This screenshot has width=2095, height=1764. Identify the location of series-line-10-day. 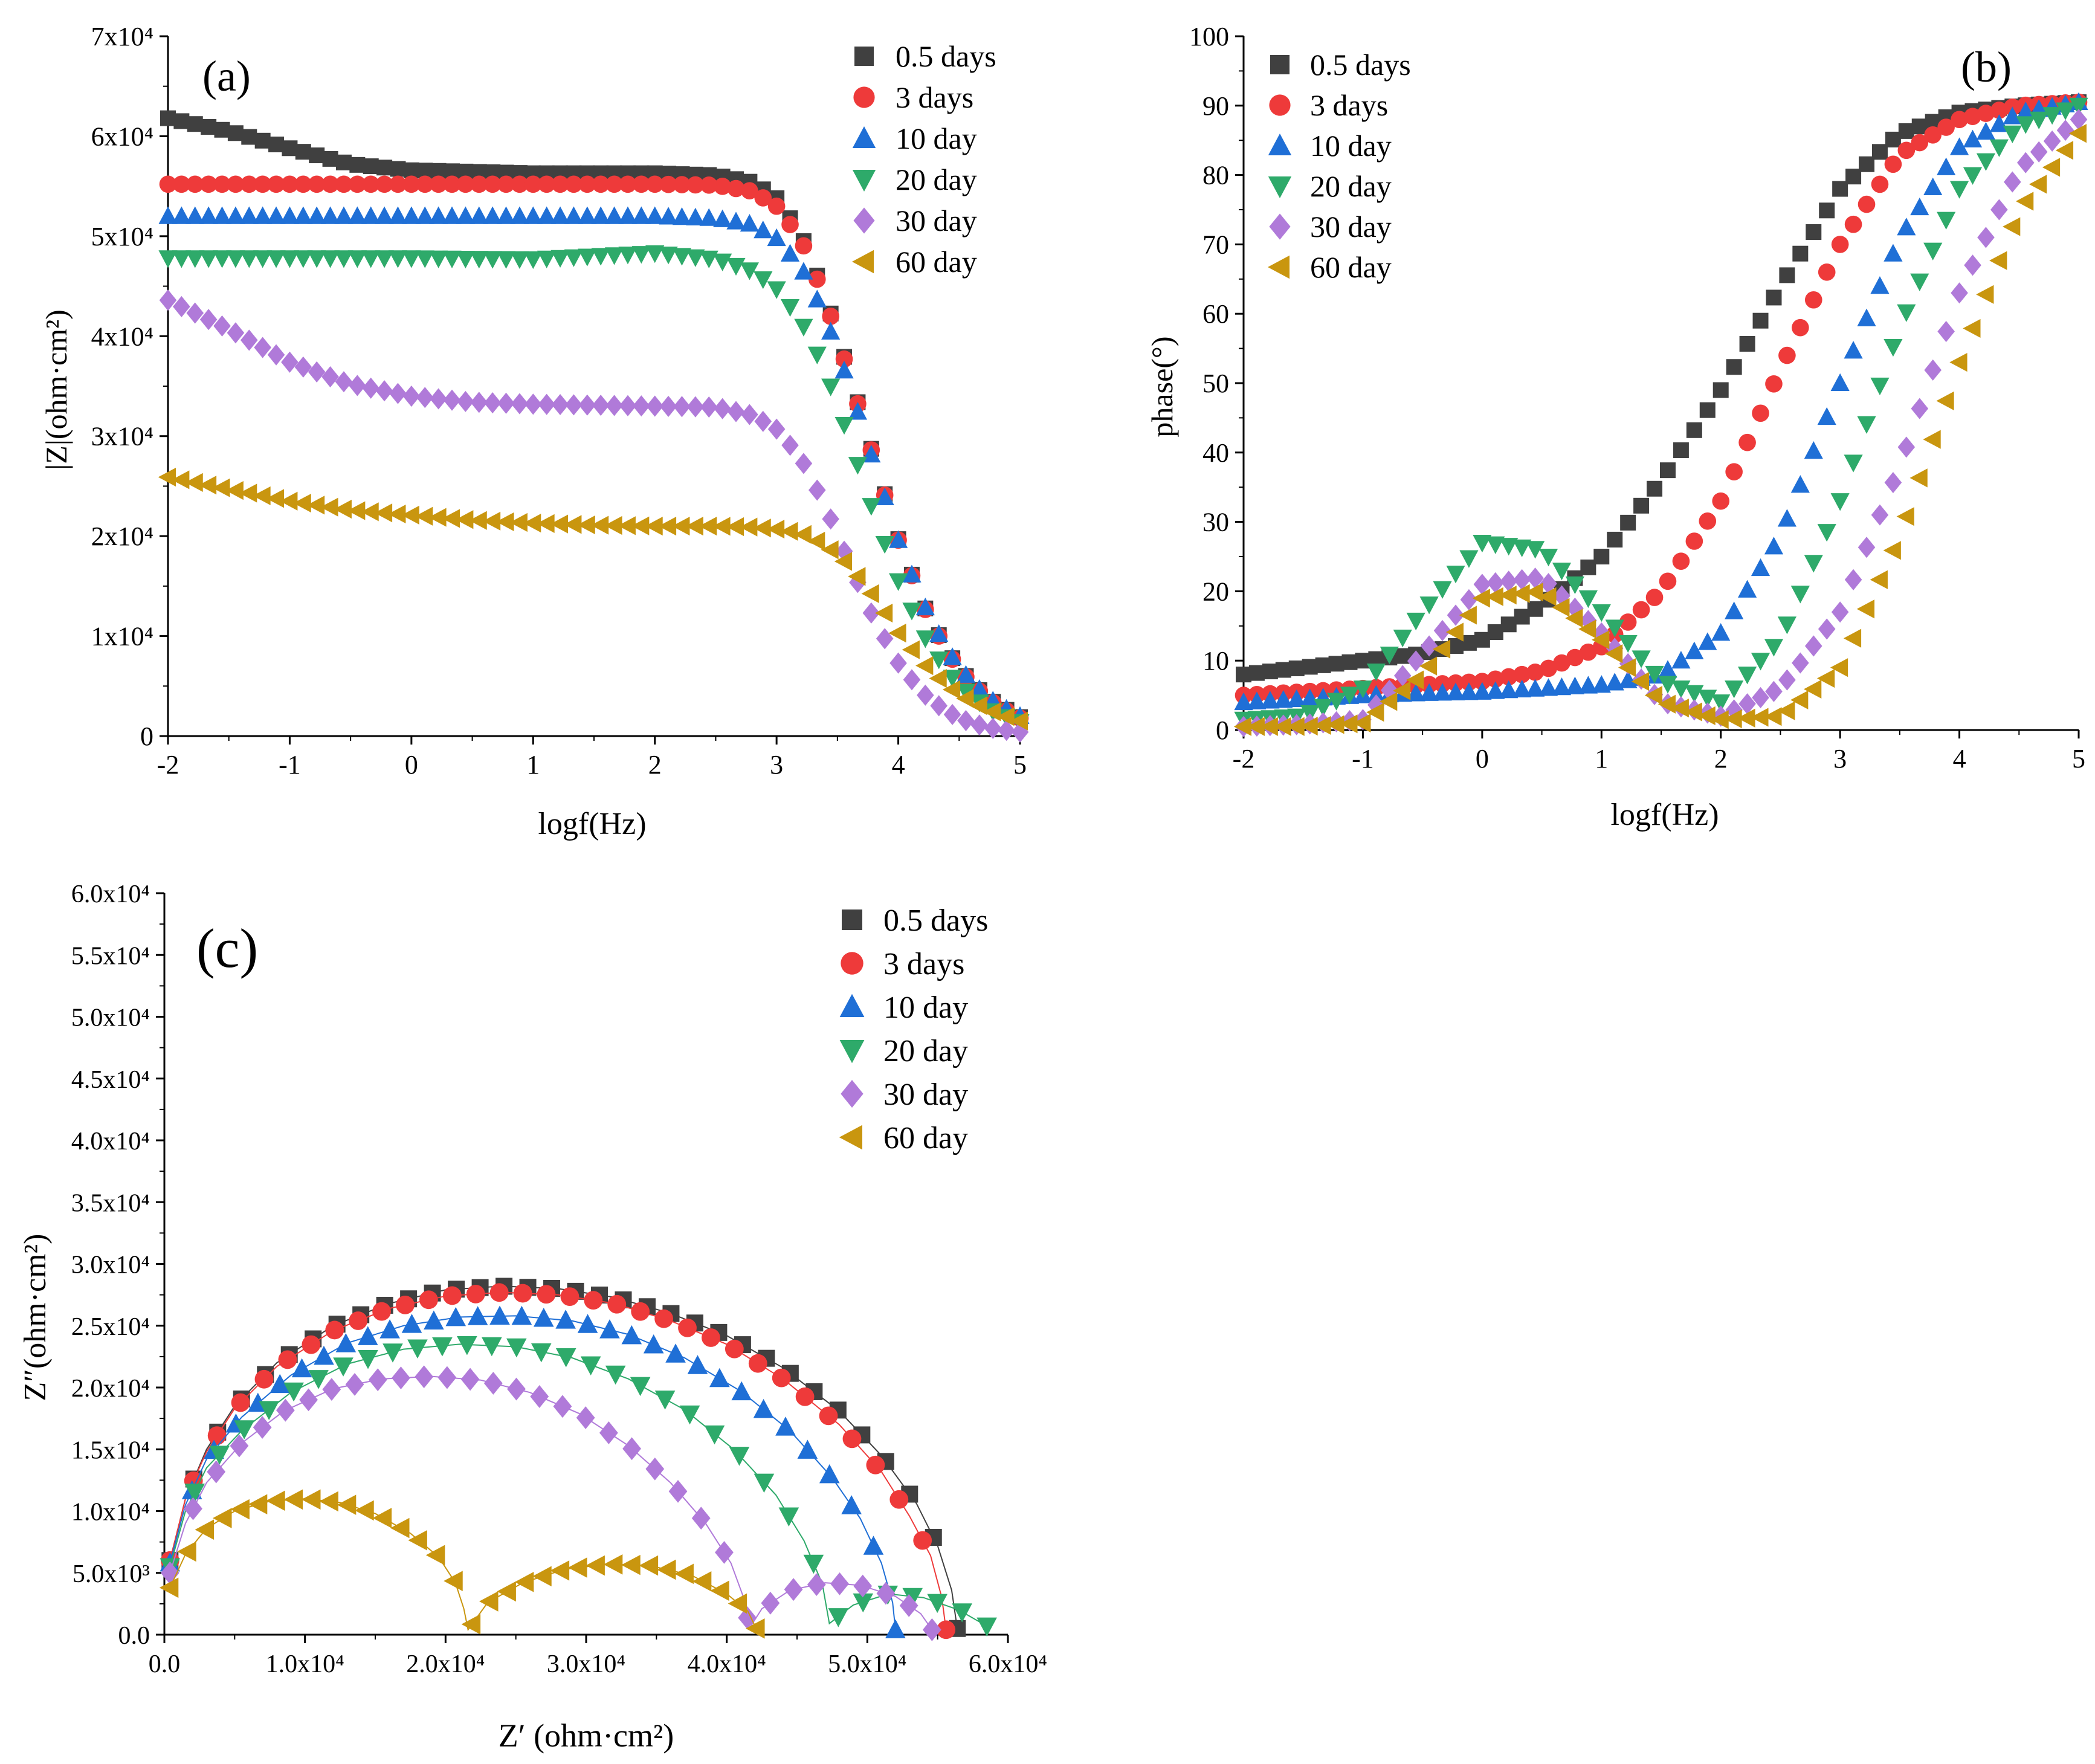
(532, 1472).